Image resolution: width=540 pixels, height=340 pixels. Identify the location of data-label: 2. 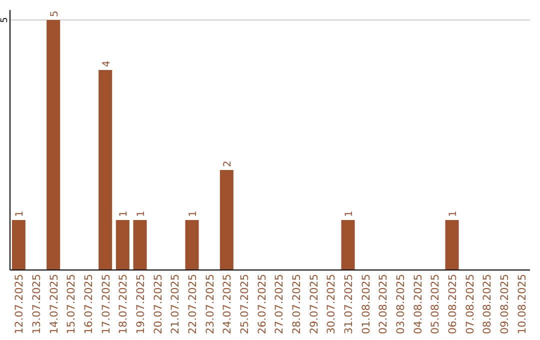
(228, 163).